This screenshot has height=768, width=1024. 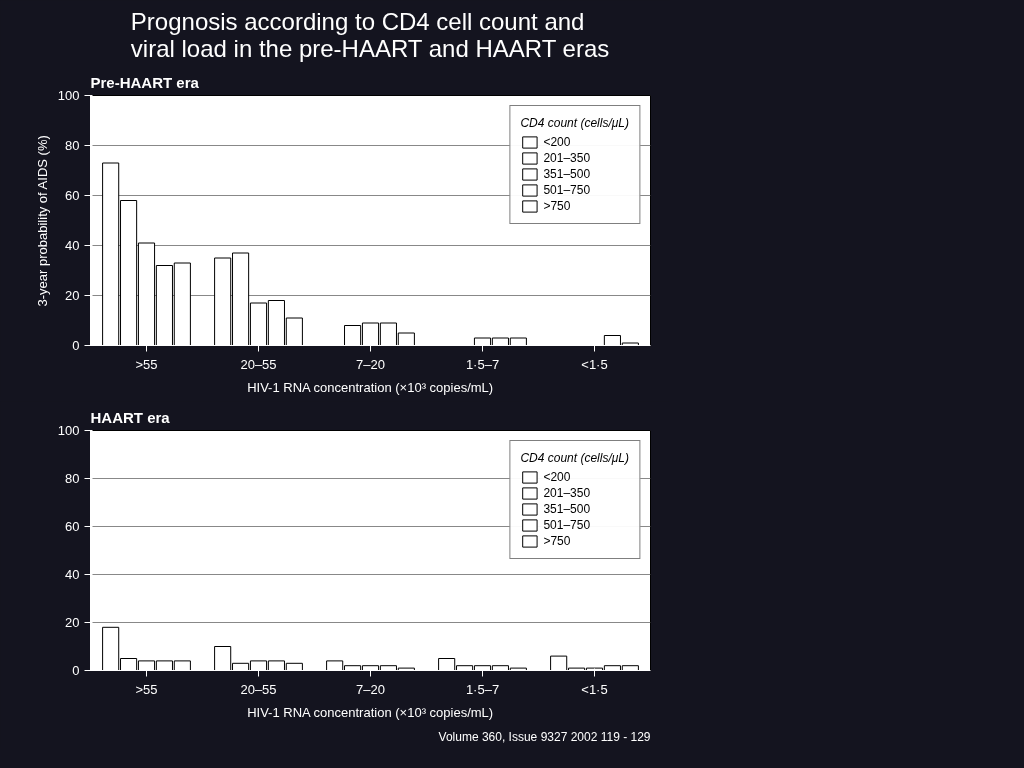 What do you see at coordinates (42, 221) in the screenshot?
I see `y-axis-title: 3-year probability of AIDS (%)` at bounding box center [42, 221].